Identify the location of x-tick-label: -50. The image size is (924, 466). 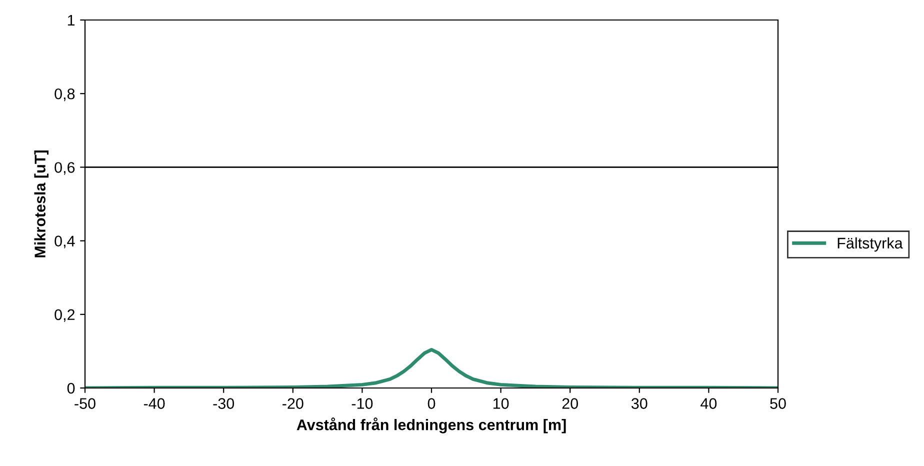
(85, 403).